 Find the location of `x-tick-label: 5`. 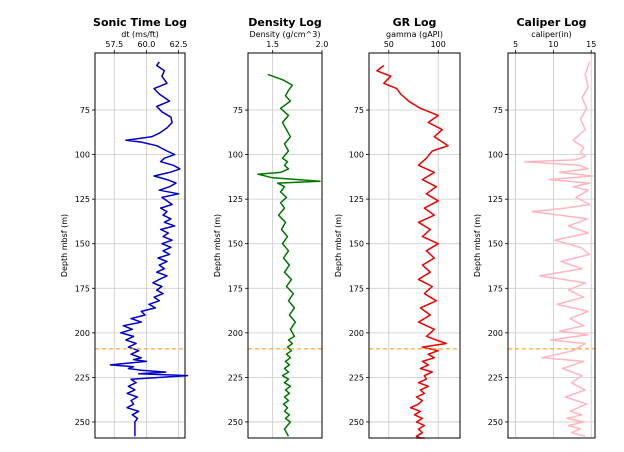

x-tick-label: 5 is located at coordinates (515, 44).